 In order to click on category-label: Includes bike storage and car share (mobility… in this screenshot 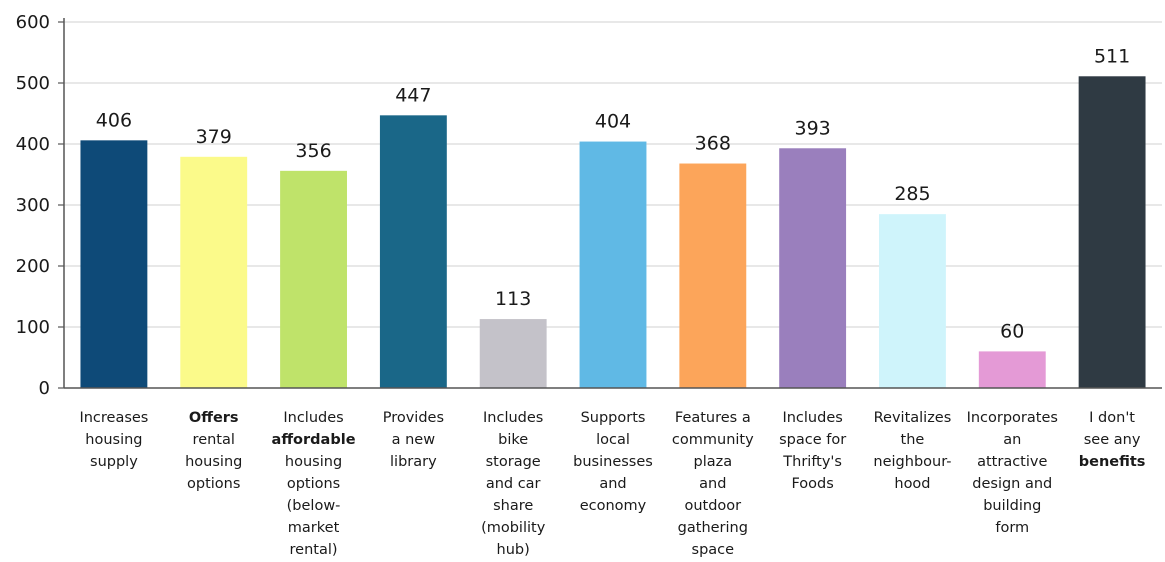, I will do `click(513, 484)`.